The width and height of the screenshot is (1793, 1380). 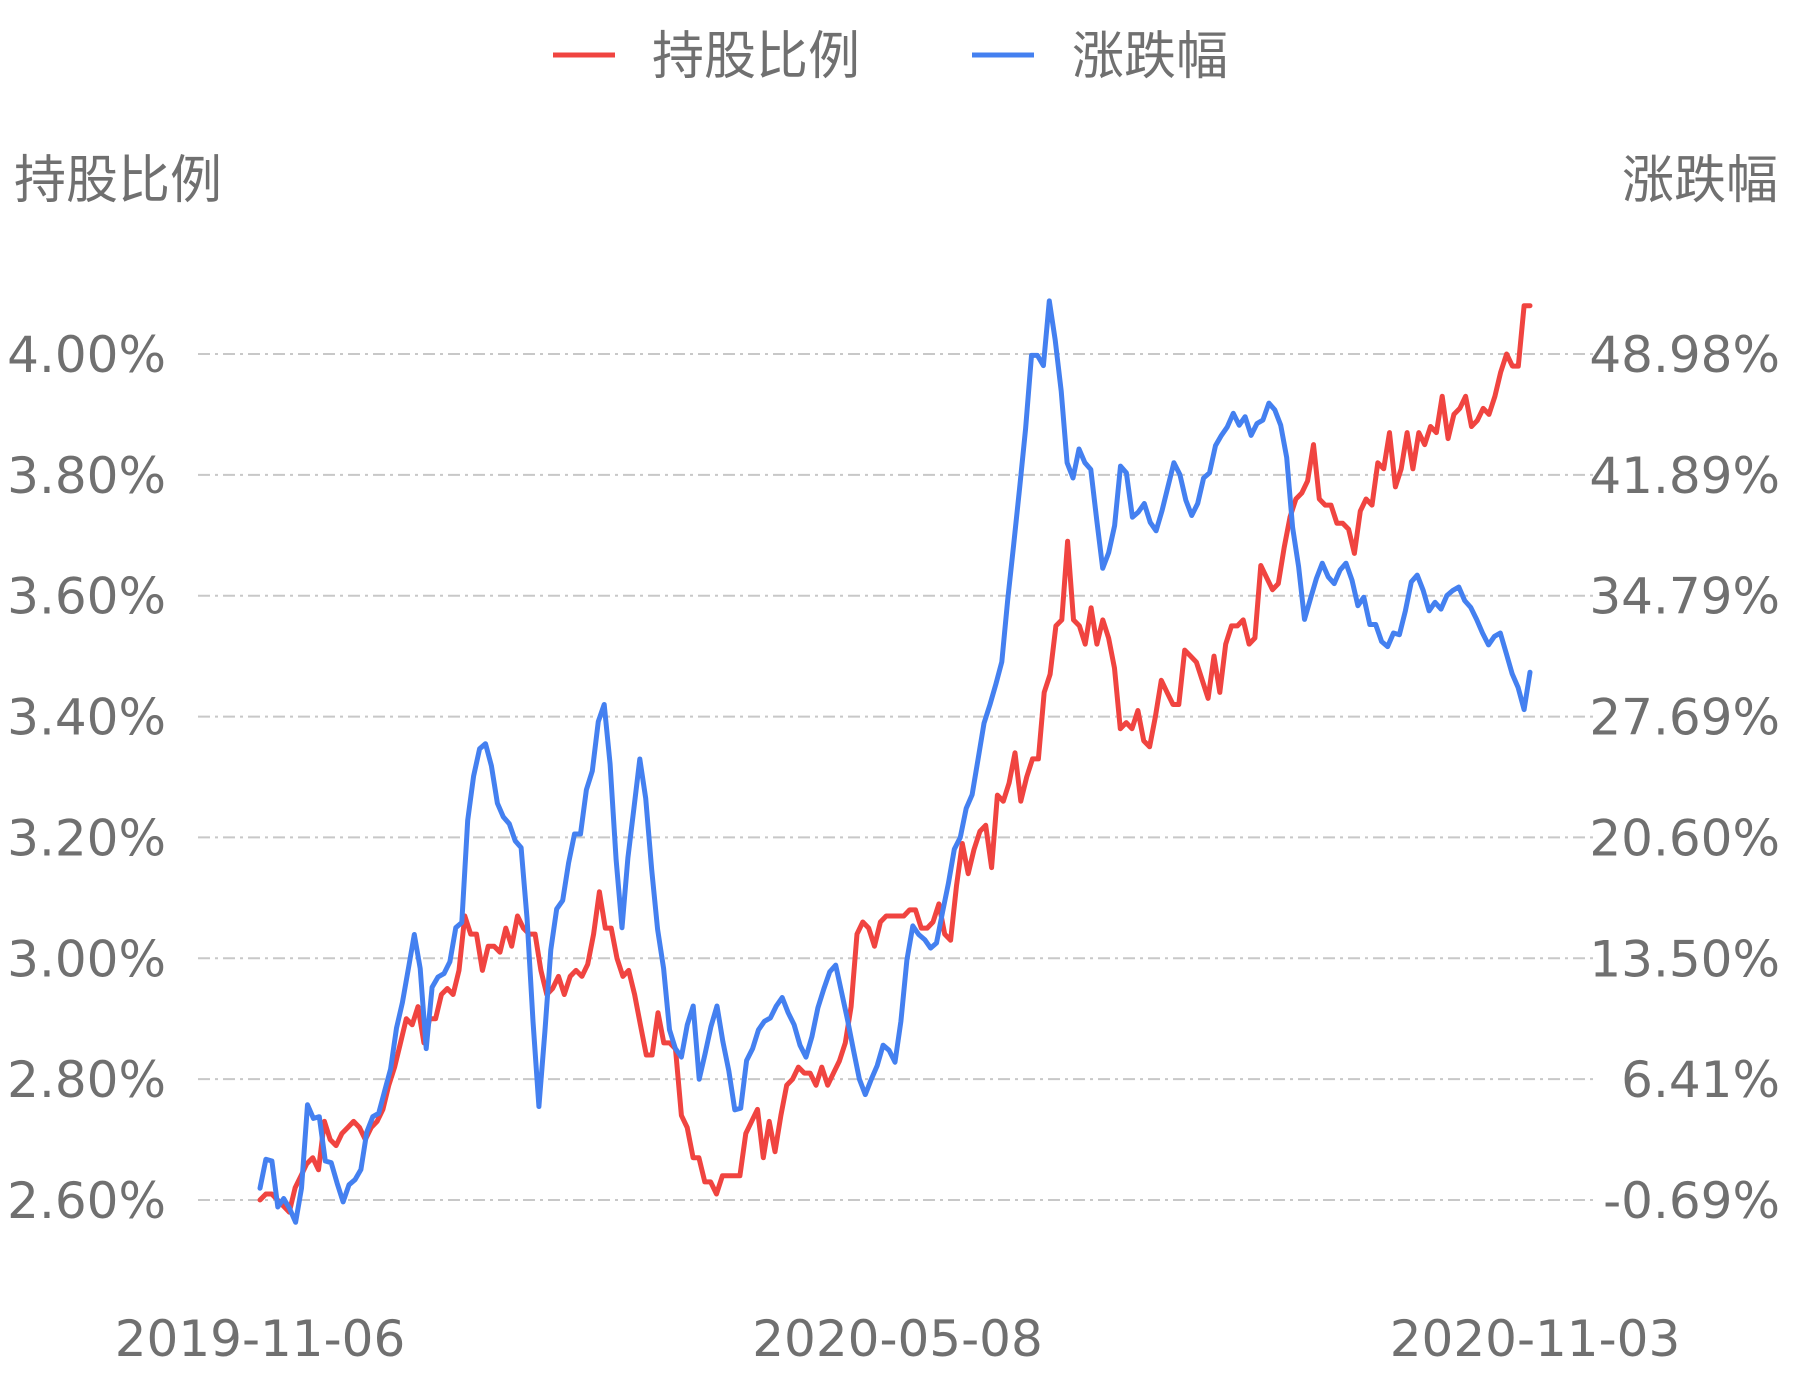 I want to click on x-tick-label: 2020-05-08, so click(x=897, y=1339).